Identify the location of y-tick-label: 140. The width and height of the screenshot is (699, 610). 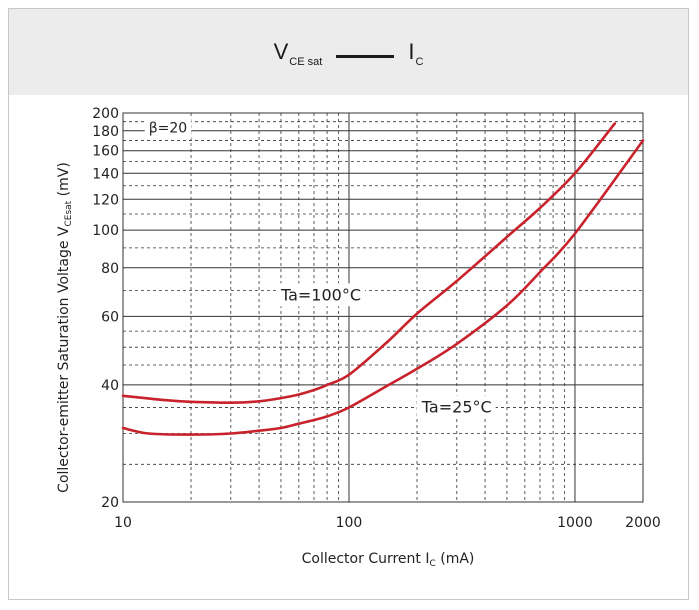
(105, 174).